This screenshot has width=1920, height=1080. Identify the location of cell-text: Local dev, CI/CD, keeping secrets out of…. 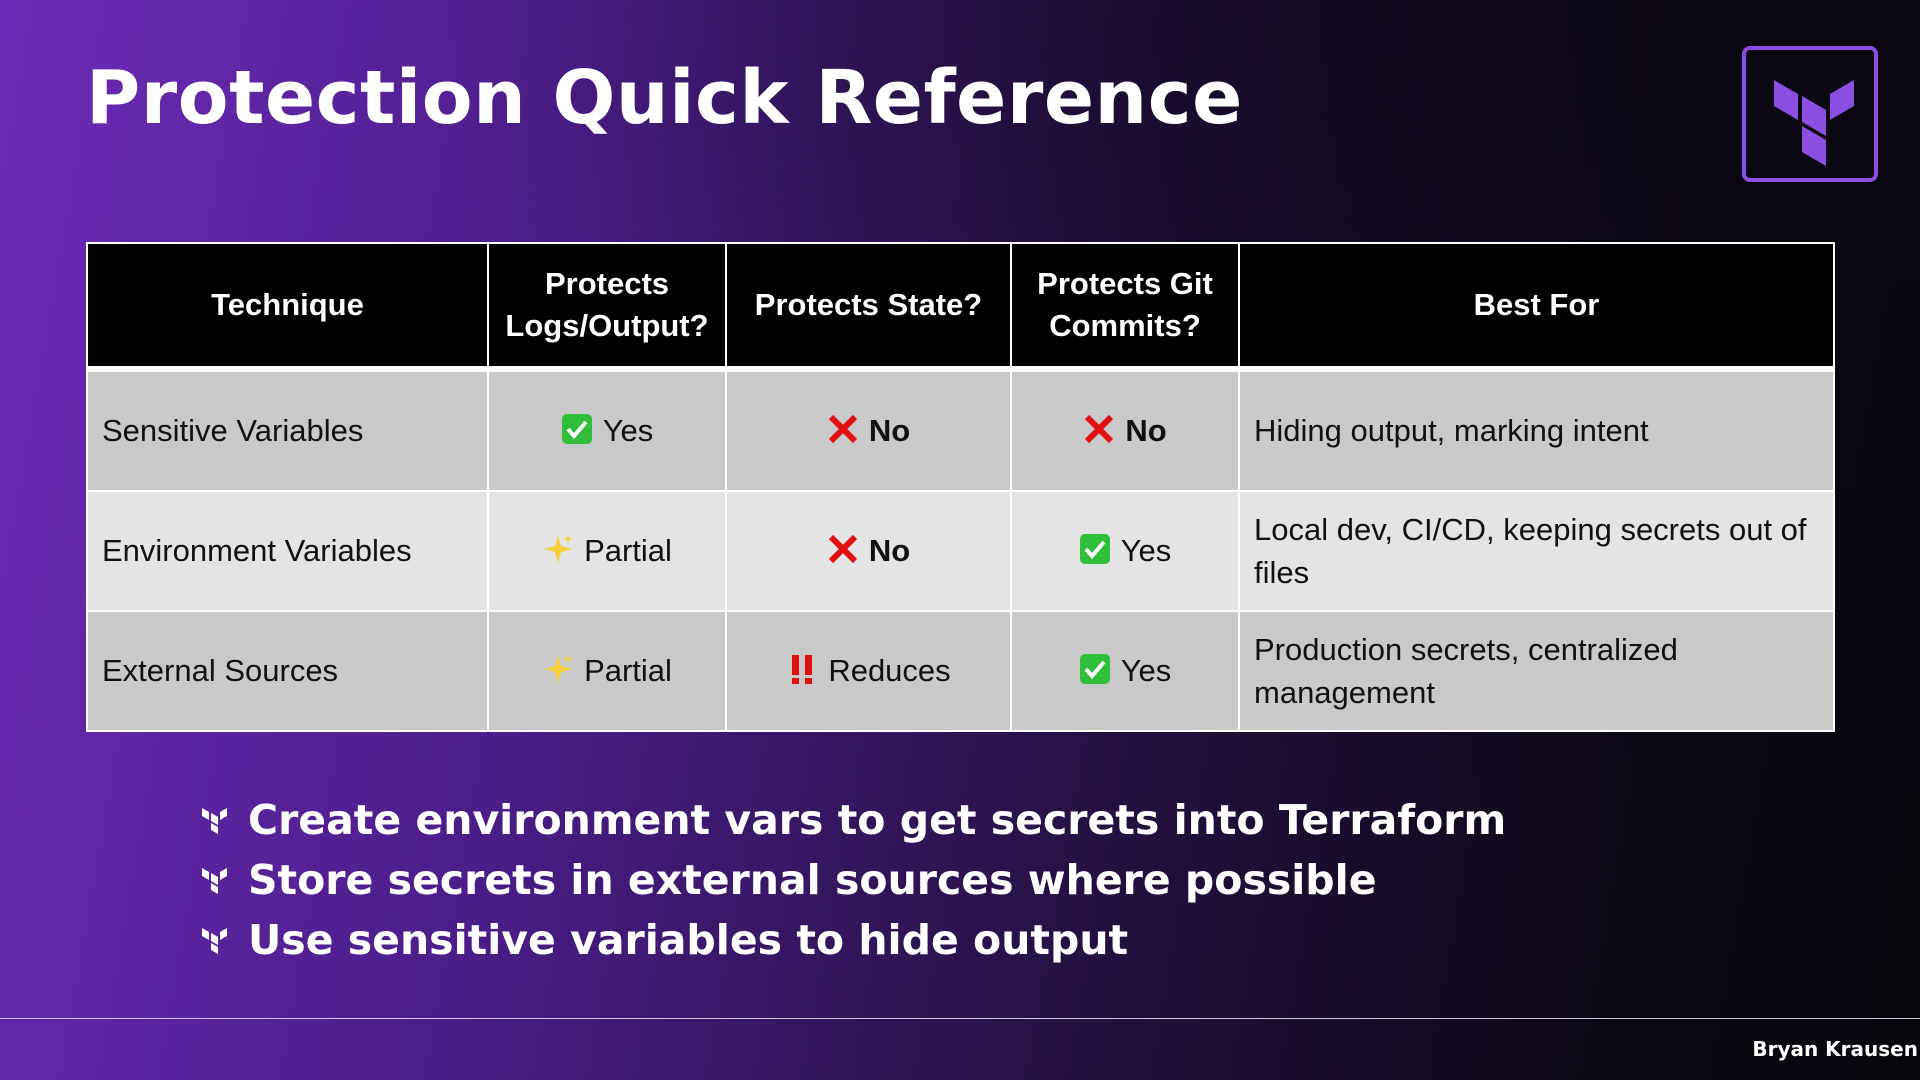
(1530, 550).